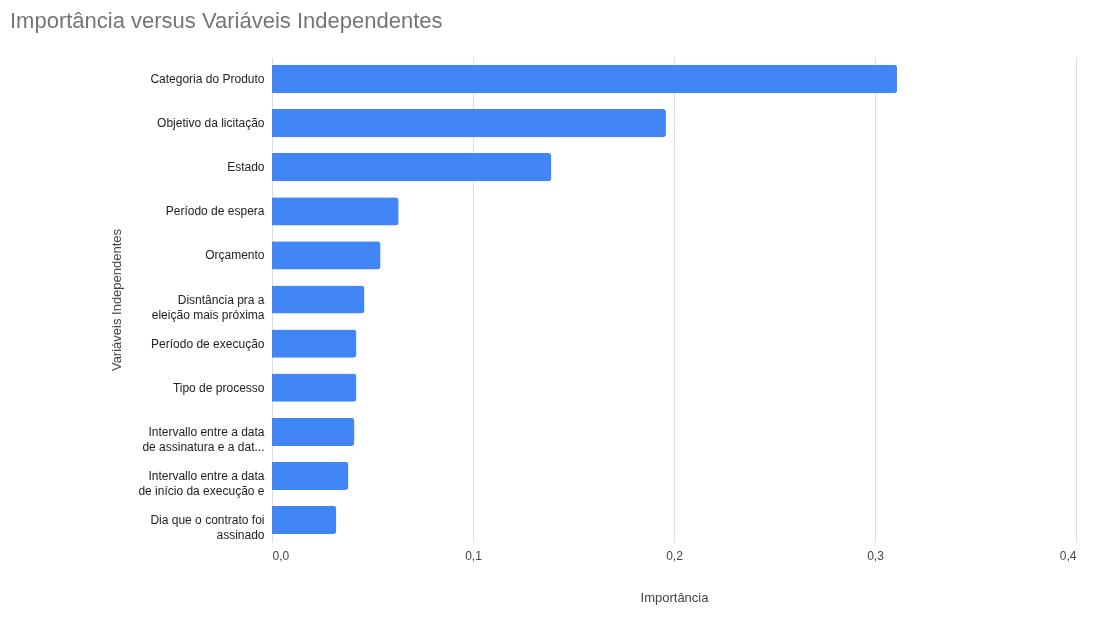 The image size is (1093, 642). I want to click on x-tick-label: 0,4, so click(1068, 555).